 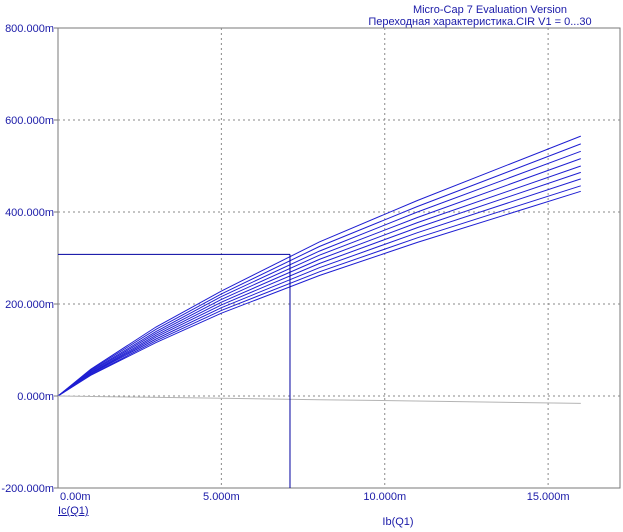 I want to click on x-tick-label: 0.00m, so click(x=75, y=497).